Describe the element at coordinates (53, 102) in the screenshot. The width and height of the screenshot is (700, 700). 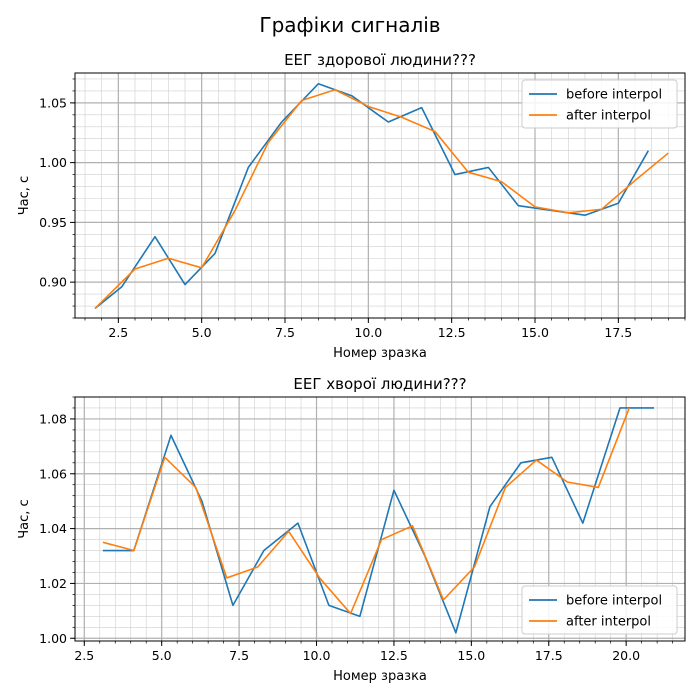
I see `y-tick-label: 1.05` at that location.